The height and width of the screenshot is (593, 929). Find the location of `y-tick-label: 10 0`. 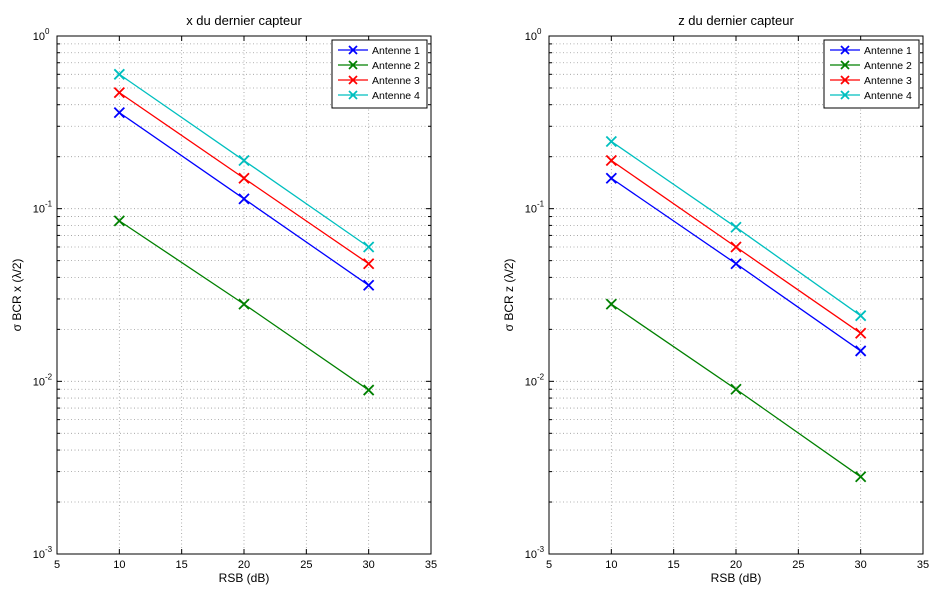

y-tick-label: 10 0 is located at coordinates (41, 35).